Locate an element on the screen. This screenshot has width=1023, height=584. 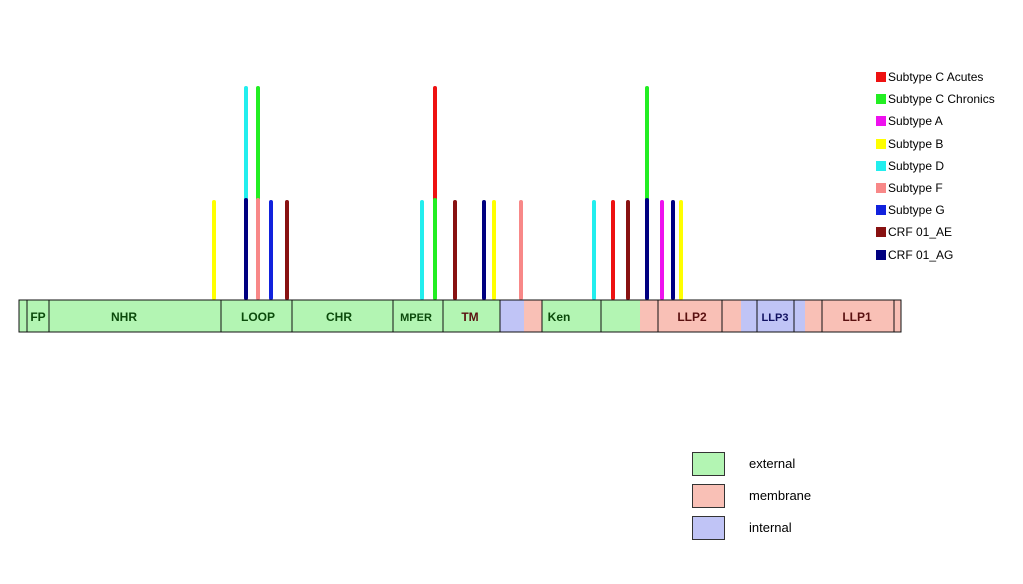
legend-item-subtype-b: Subtype B is located at coordinates (948, 144).